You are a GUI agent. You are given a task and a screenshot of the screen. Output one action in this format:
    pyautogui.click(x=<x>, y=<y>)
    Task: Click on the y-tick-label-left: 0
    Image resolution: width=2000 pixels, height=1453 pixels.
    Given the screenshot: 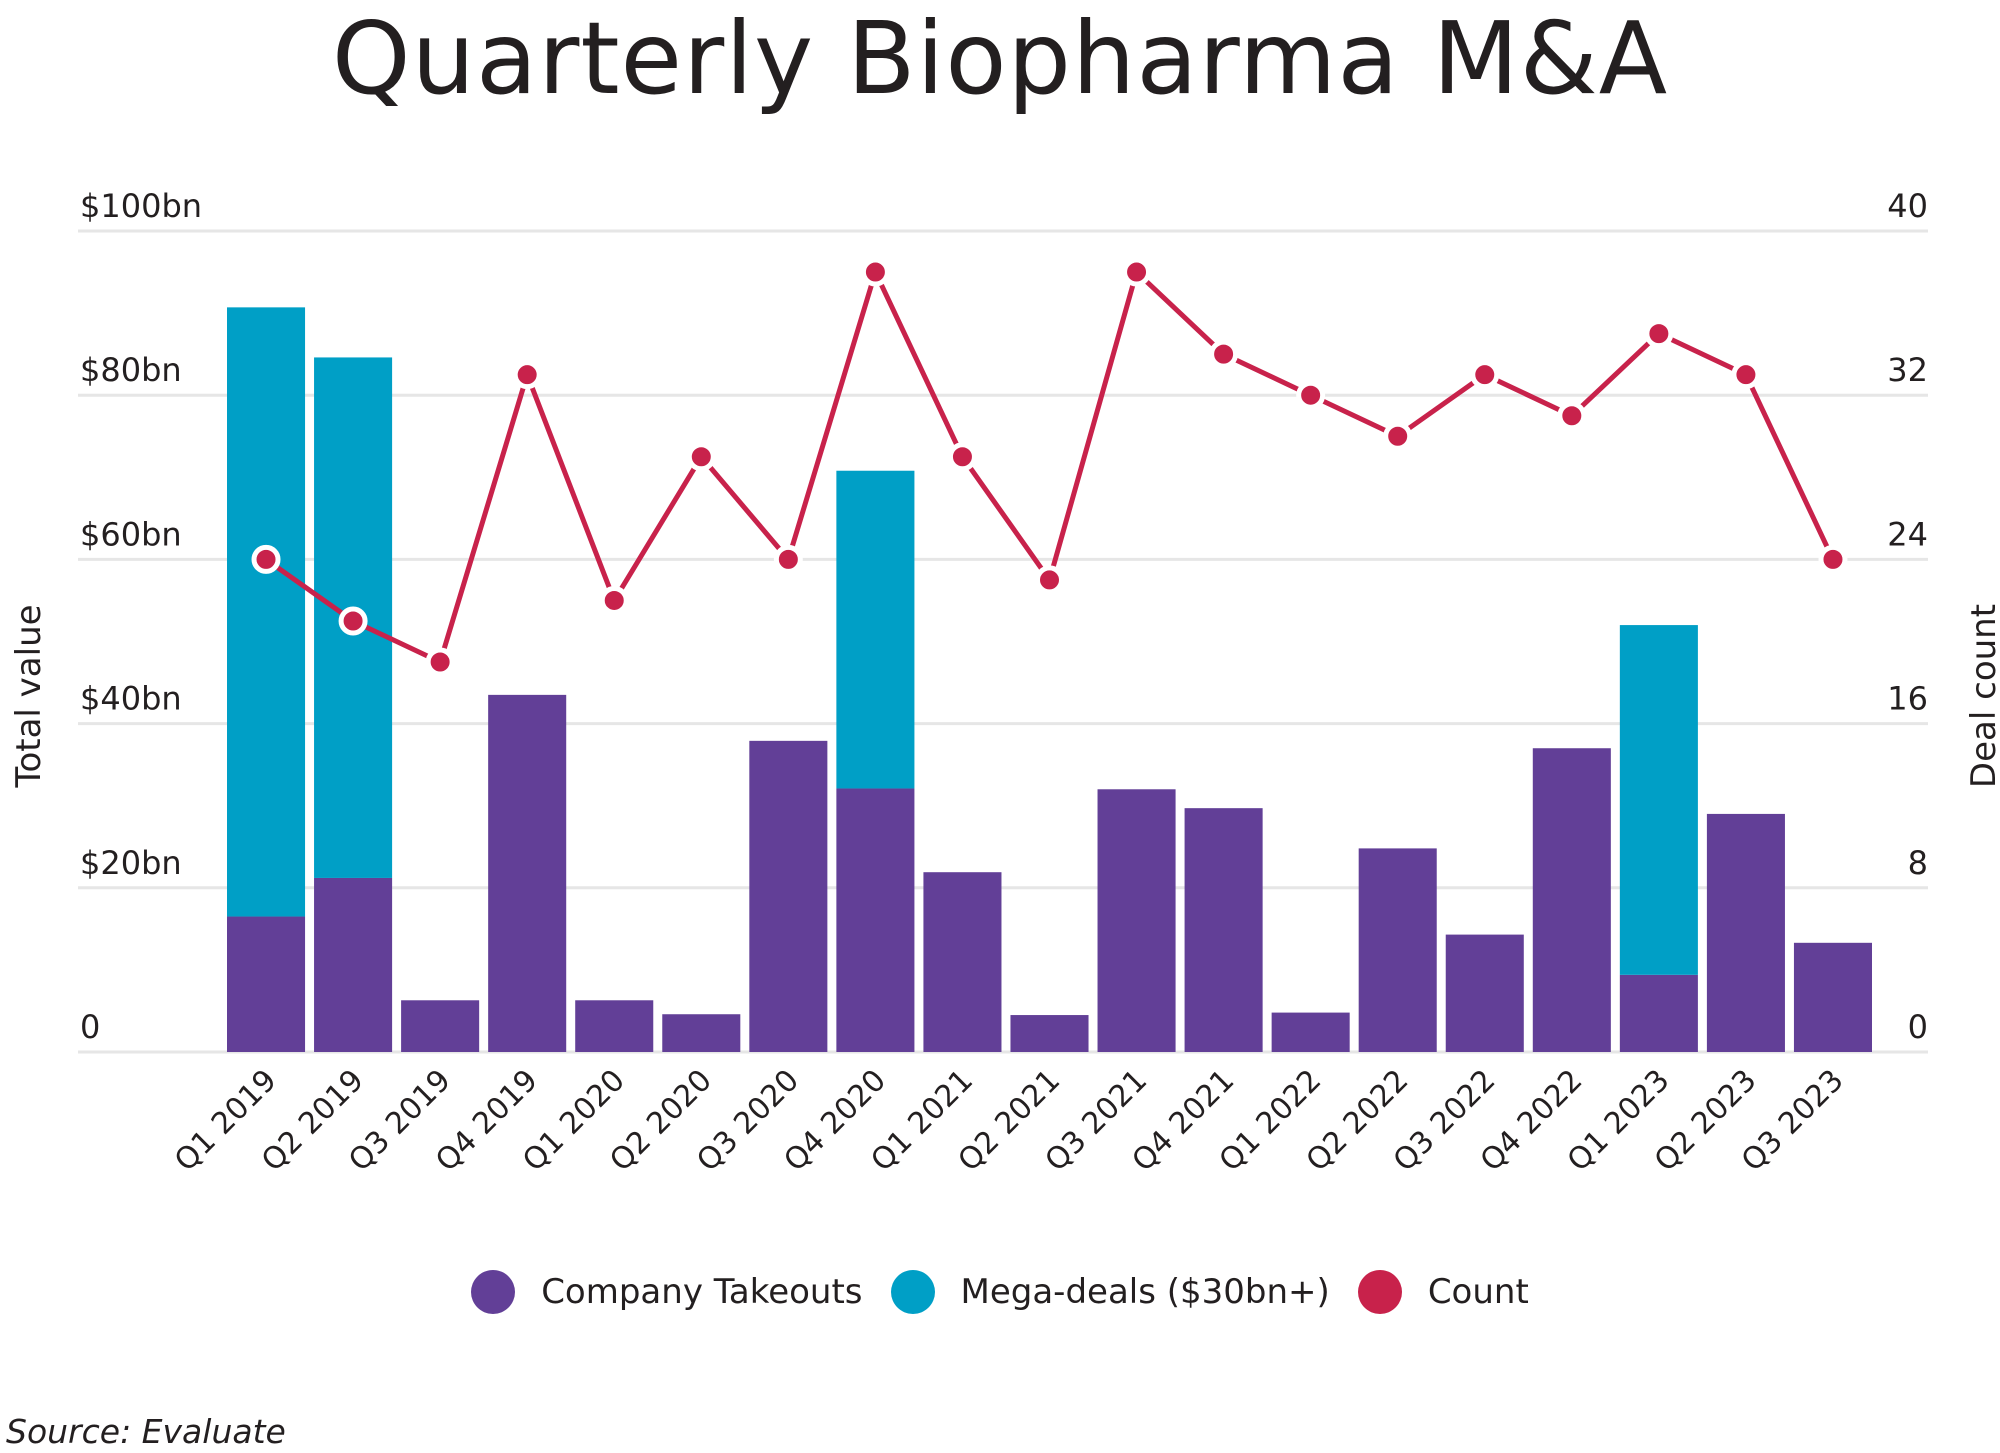 What is the action you would take?
    pyautogui.click(x=90, y=1027)
    